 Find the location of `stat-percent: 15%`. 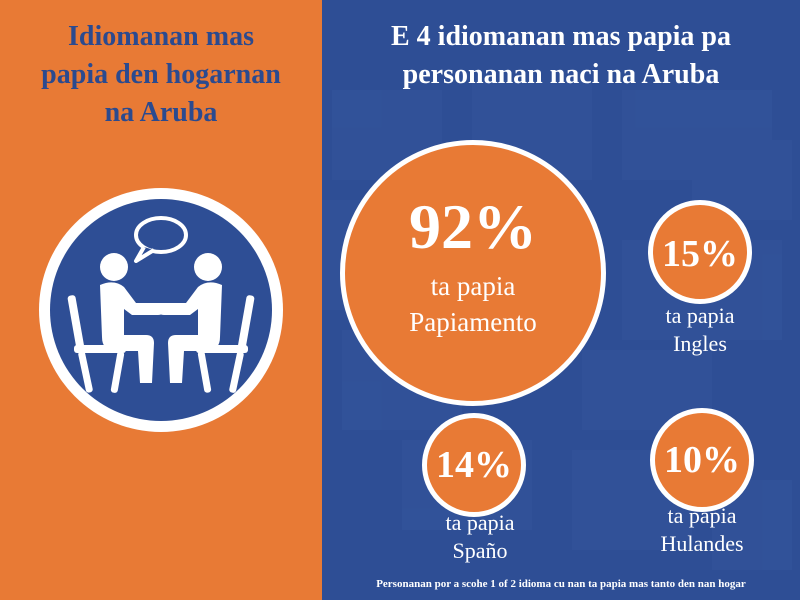

stat-percent: 15% is located at coordinates (700, 254).